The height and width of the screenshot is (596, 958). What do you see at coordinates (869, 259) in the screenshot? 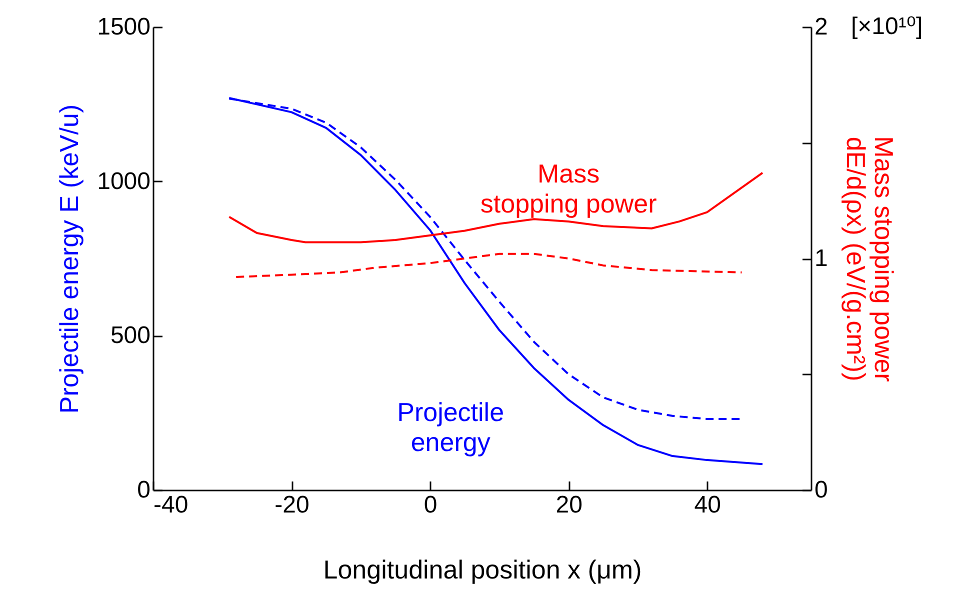
I see `y2-axis-title: Mass stopping power dE/d(ρx) (eV/(g.cm²))` at bounding box center [869, 259].